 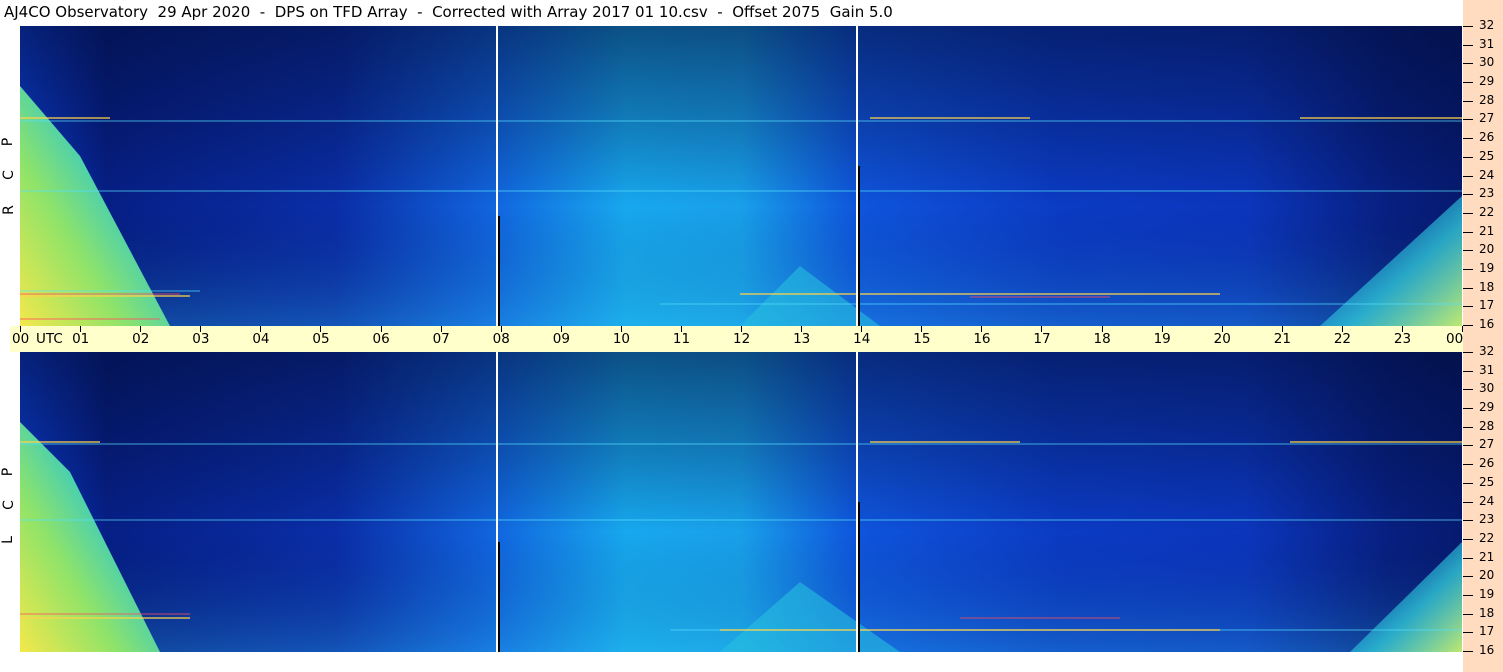 I want to click on time-axis, so click(x=736, y=339).